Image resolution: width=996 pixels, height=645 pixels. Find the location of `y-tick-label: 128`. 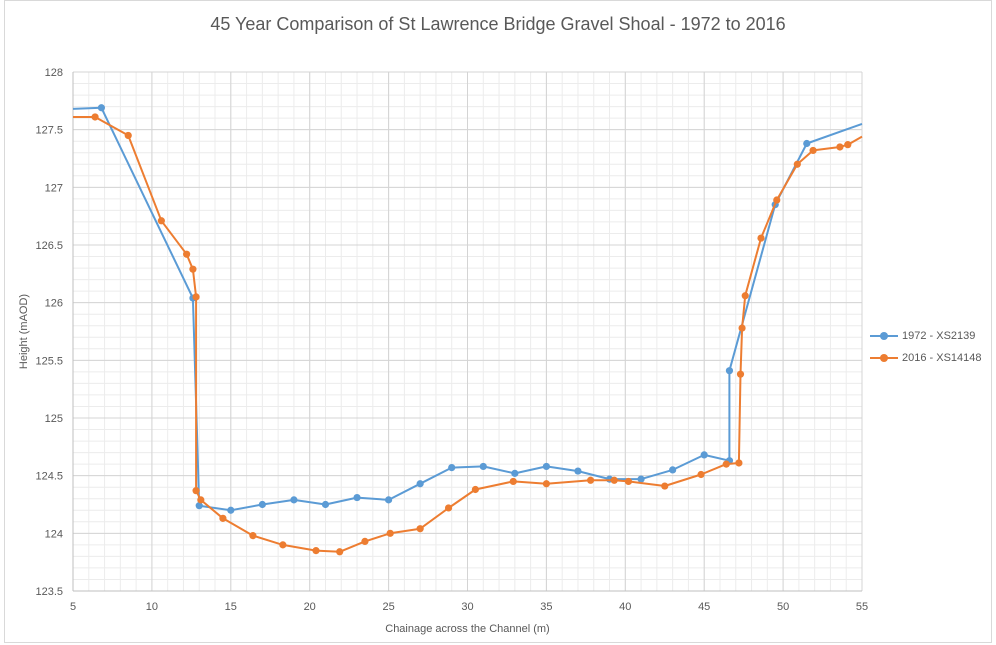

y-tick-label: 128 is located at coordinates (54, 73).